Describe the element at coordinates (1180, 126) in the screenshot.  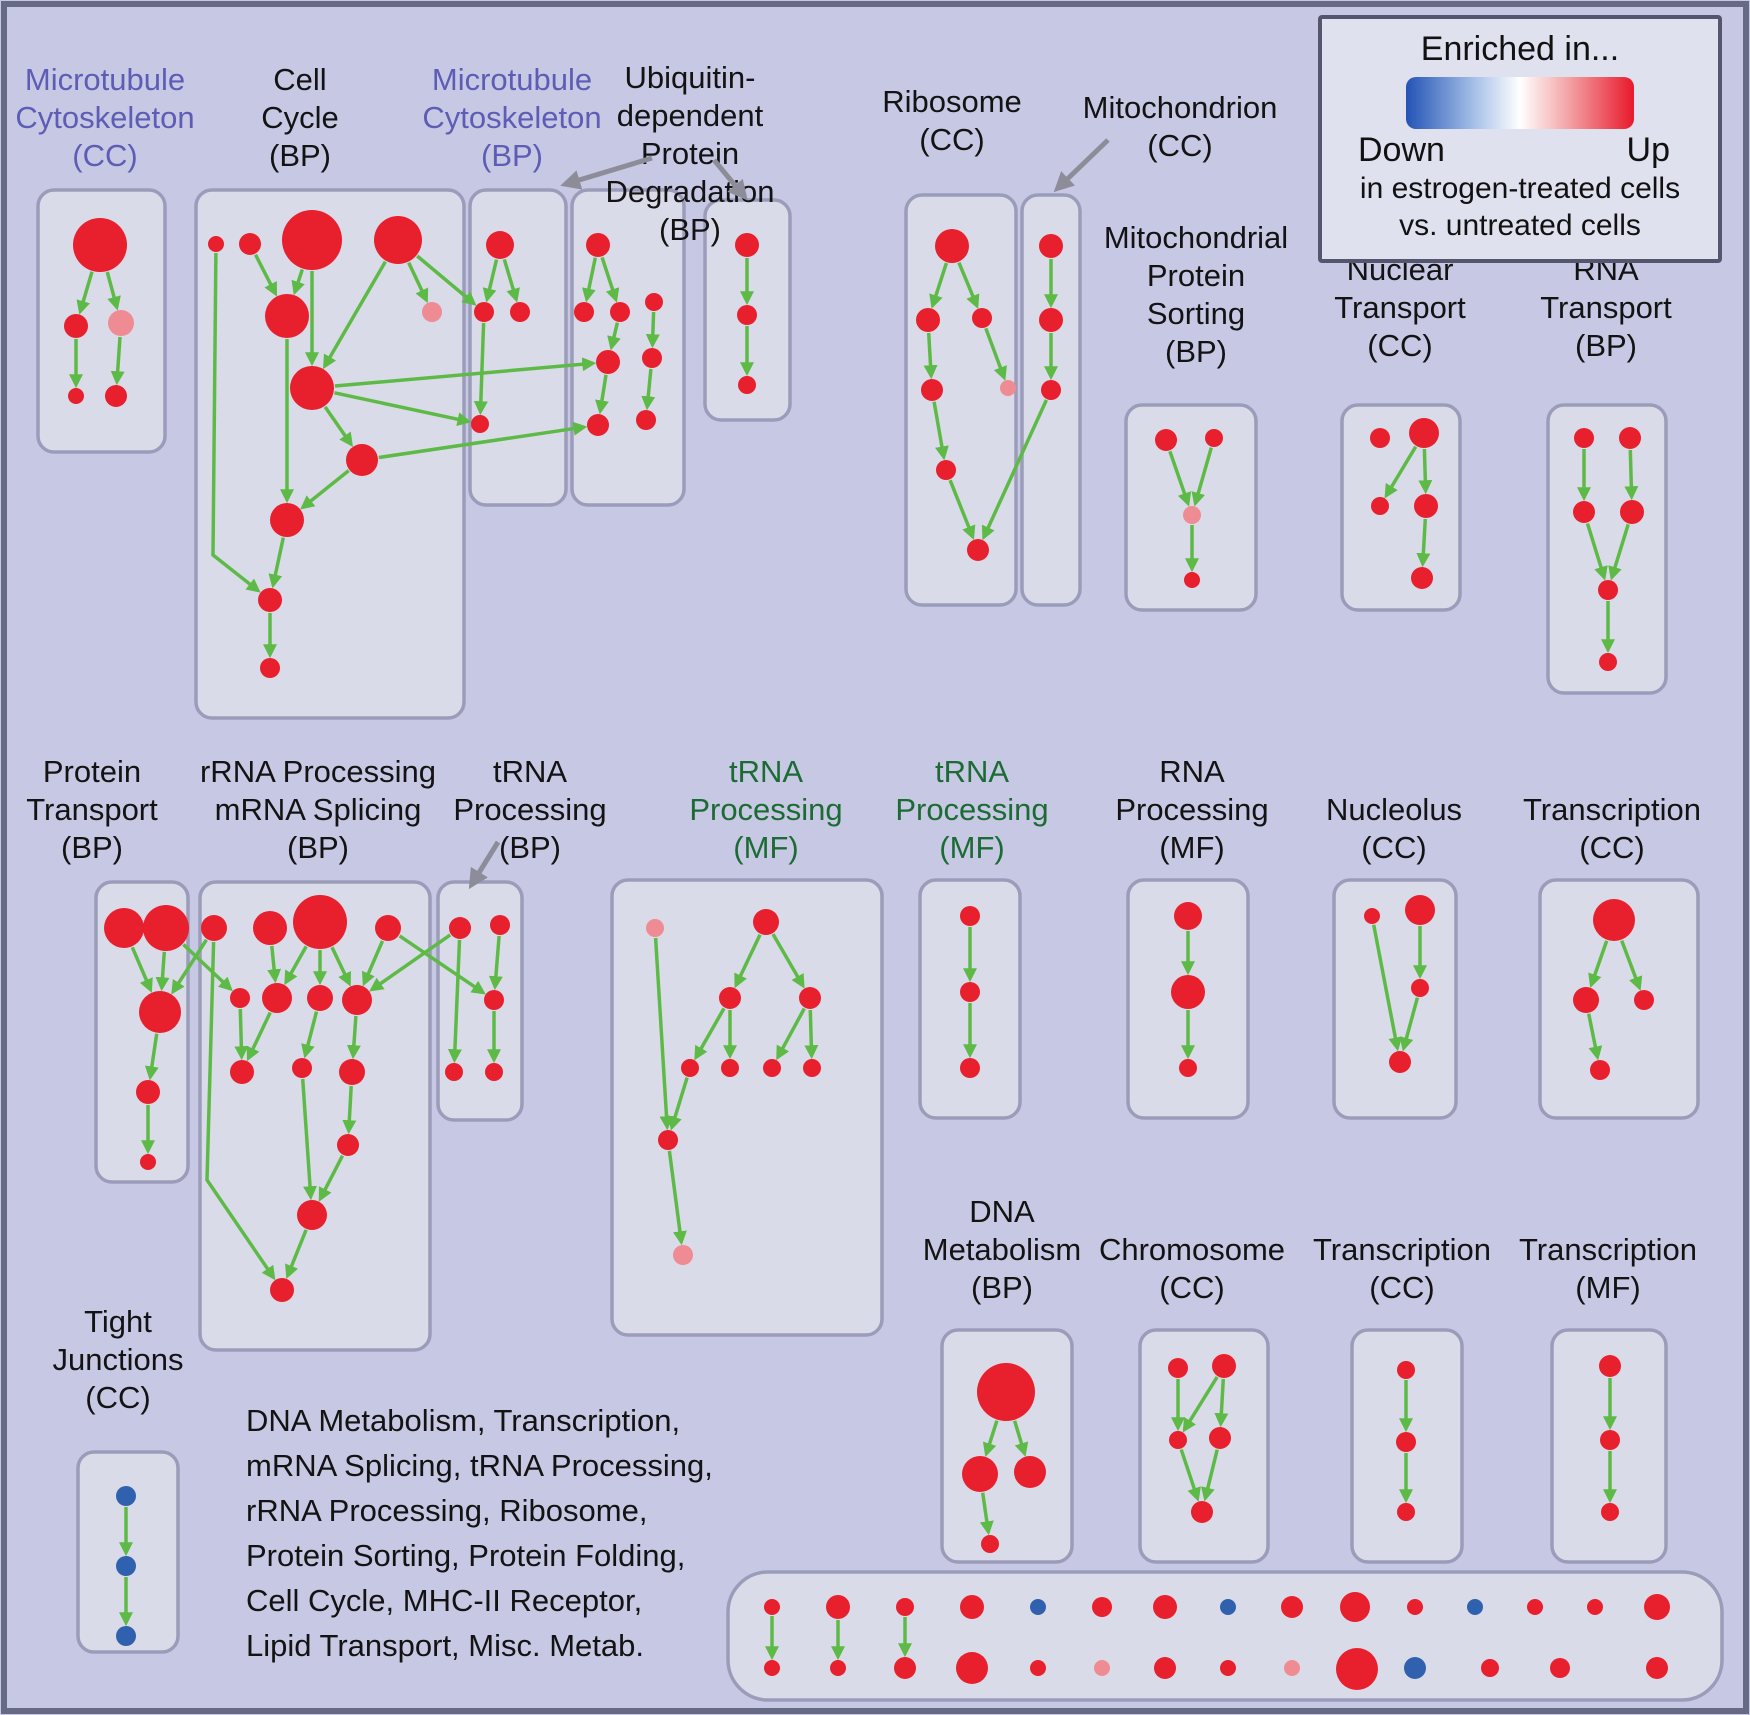
I see `cluster-label-mitochondrion-cc: Mitochondrion (CC)` at that location.